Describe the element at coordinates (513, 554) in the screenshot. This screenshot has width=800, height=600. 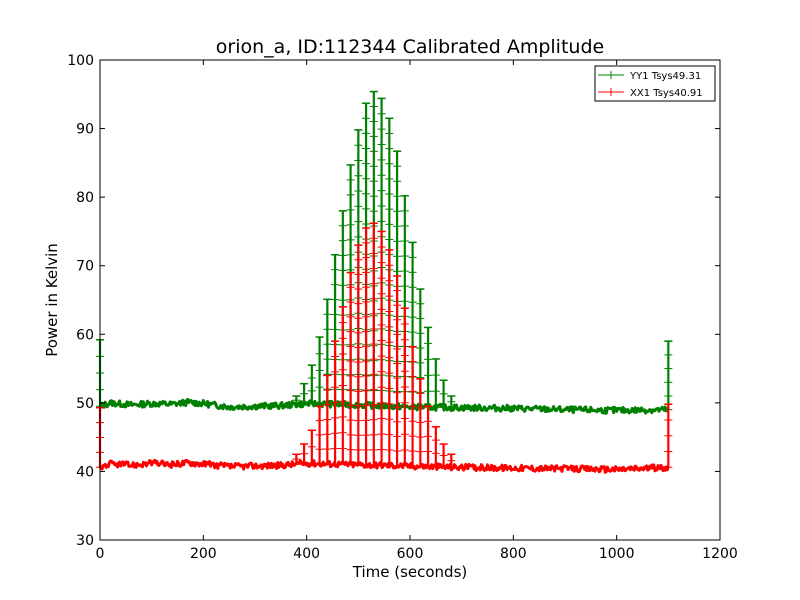
I see `x-tick-label: 800` at that location.